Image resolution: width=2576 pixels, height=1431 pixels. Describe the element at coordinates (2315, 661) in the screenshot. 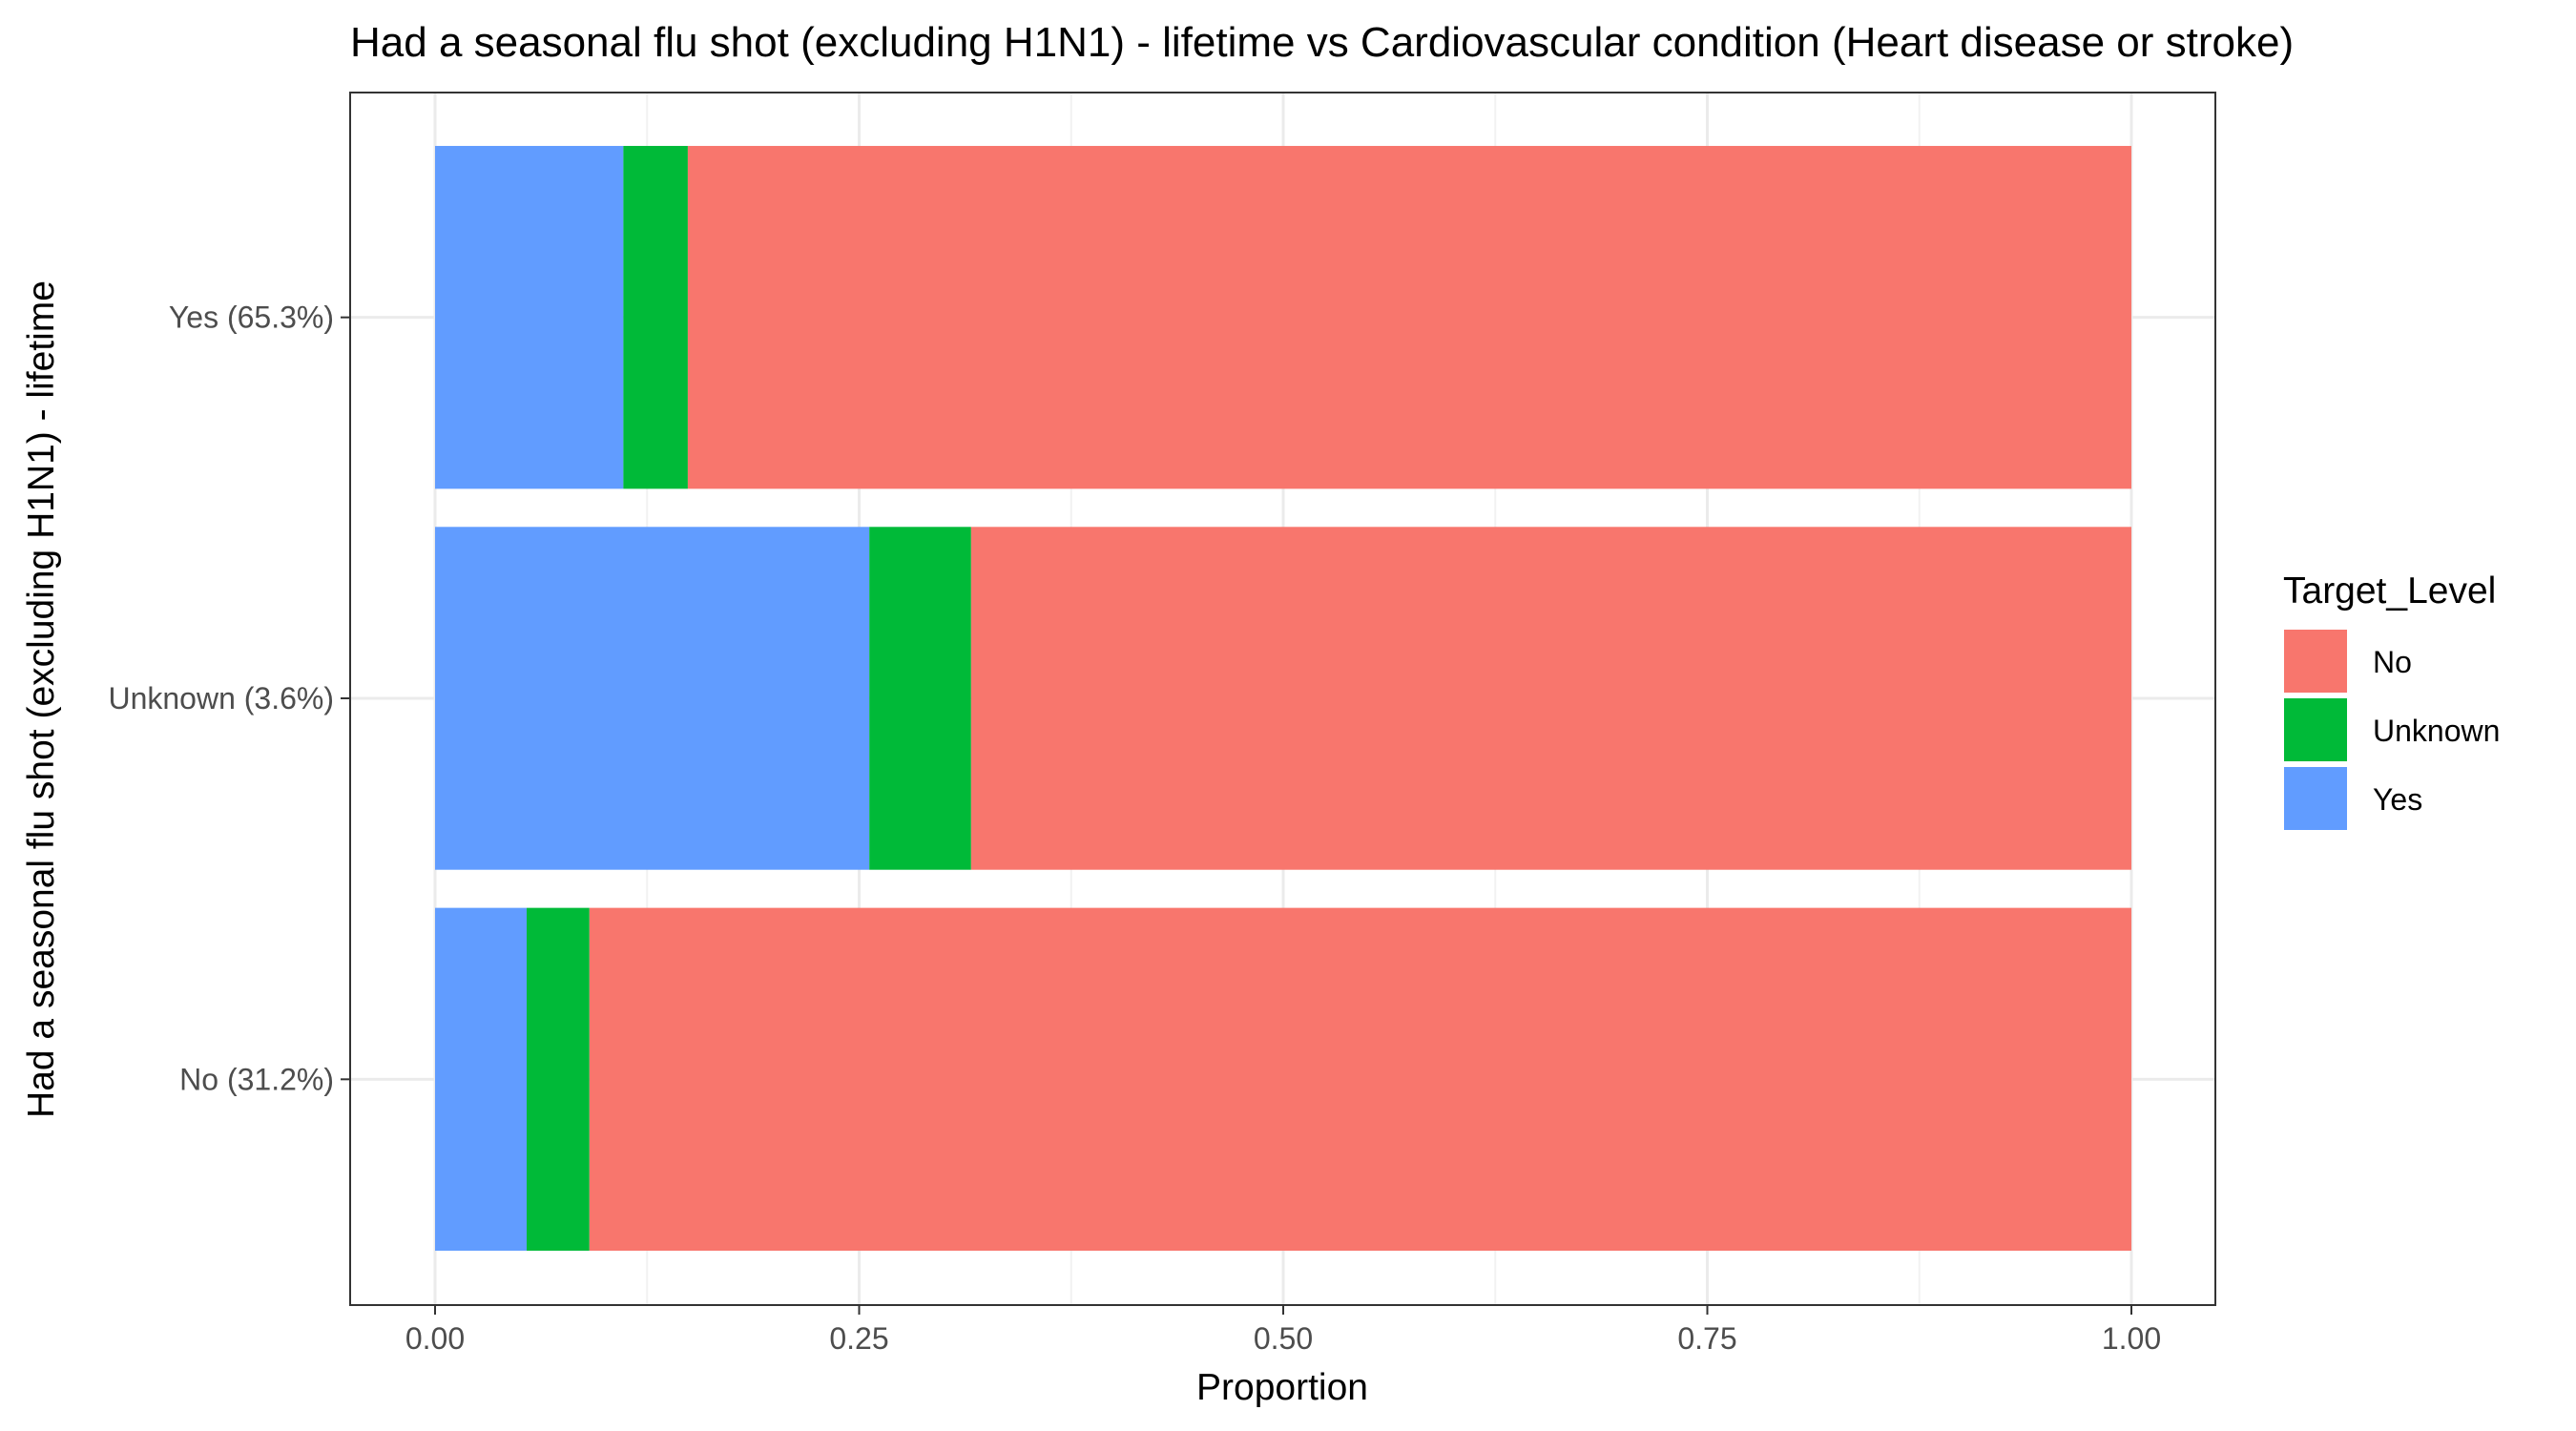

I see `legend-swatch-no` at that location.